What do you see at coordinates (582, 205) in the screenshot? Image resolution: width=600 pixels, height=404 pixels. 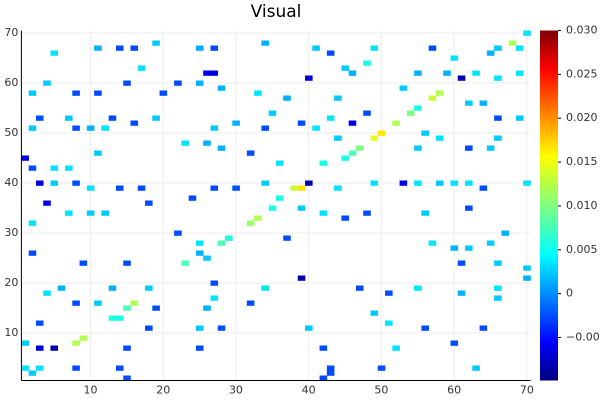 I see `colorbar-tick-label: 0.010` at bounding box center [582, 205].